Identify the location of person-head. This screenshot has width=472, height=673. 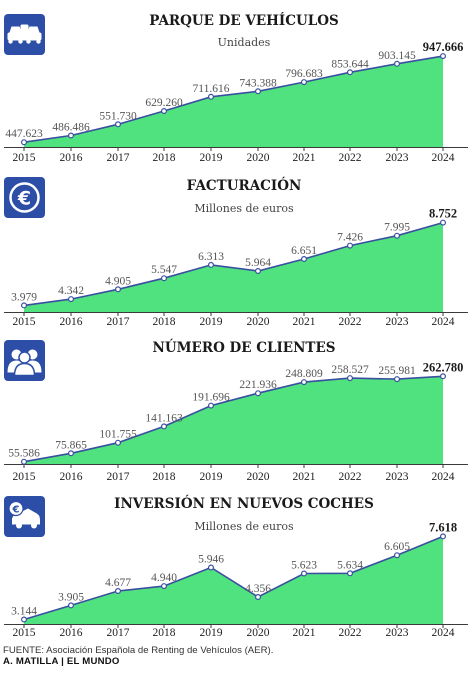
(24, 357).